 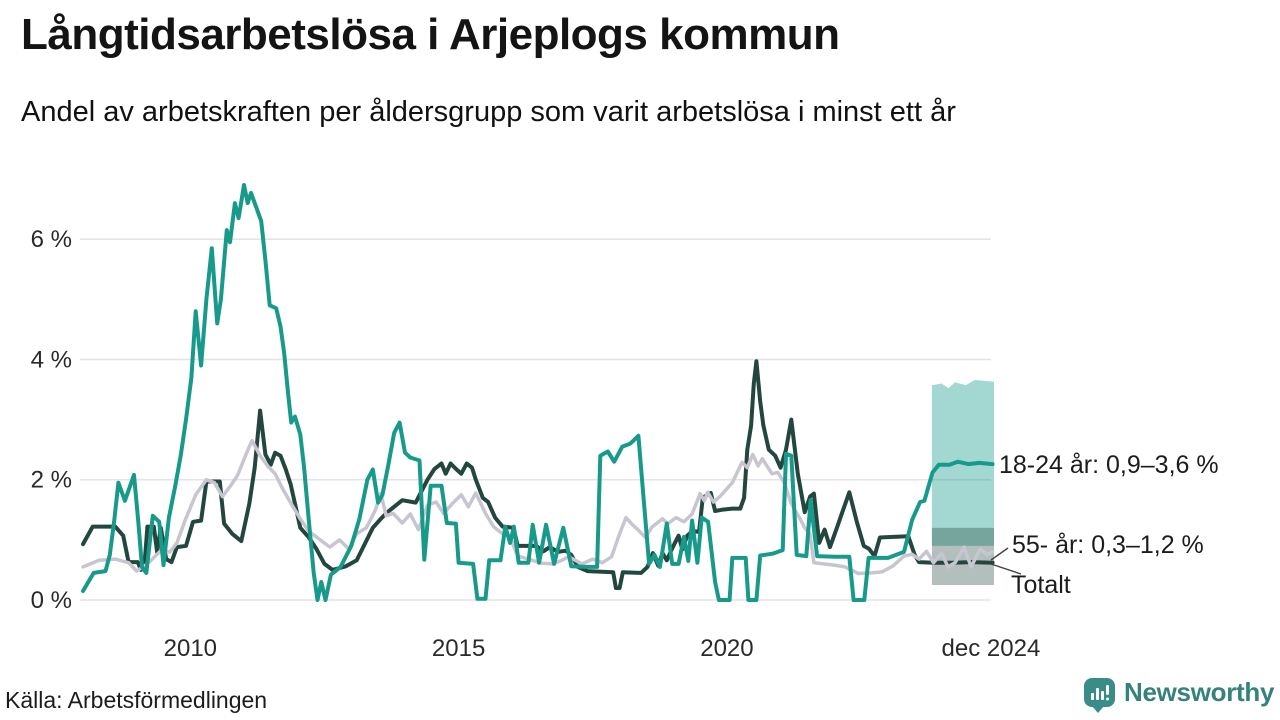 What do you see at coordinates (51, 480) in the screenshot?
I see `y-tick-label: 2 %` at bounding box center [51, 480].